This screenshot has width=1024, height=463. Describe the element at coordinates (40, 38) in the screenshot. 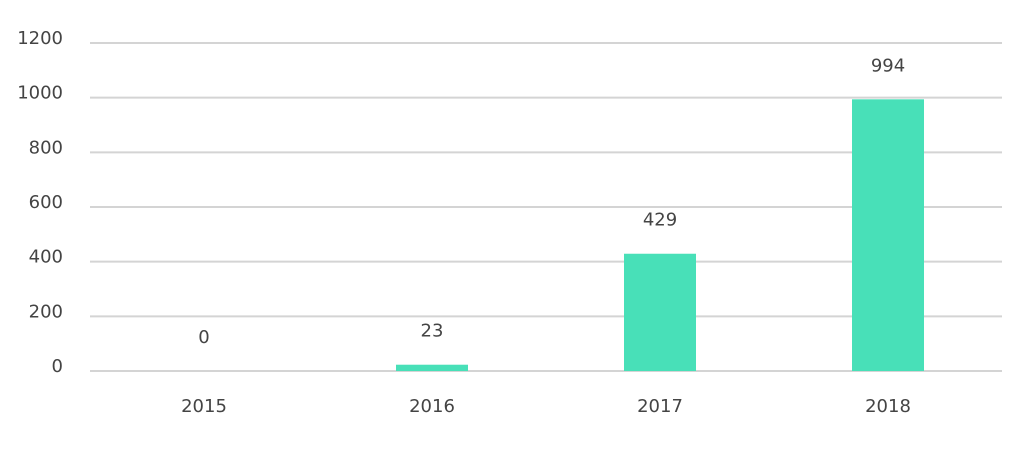

I see `y-tick-label: 1200` at that location.